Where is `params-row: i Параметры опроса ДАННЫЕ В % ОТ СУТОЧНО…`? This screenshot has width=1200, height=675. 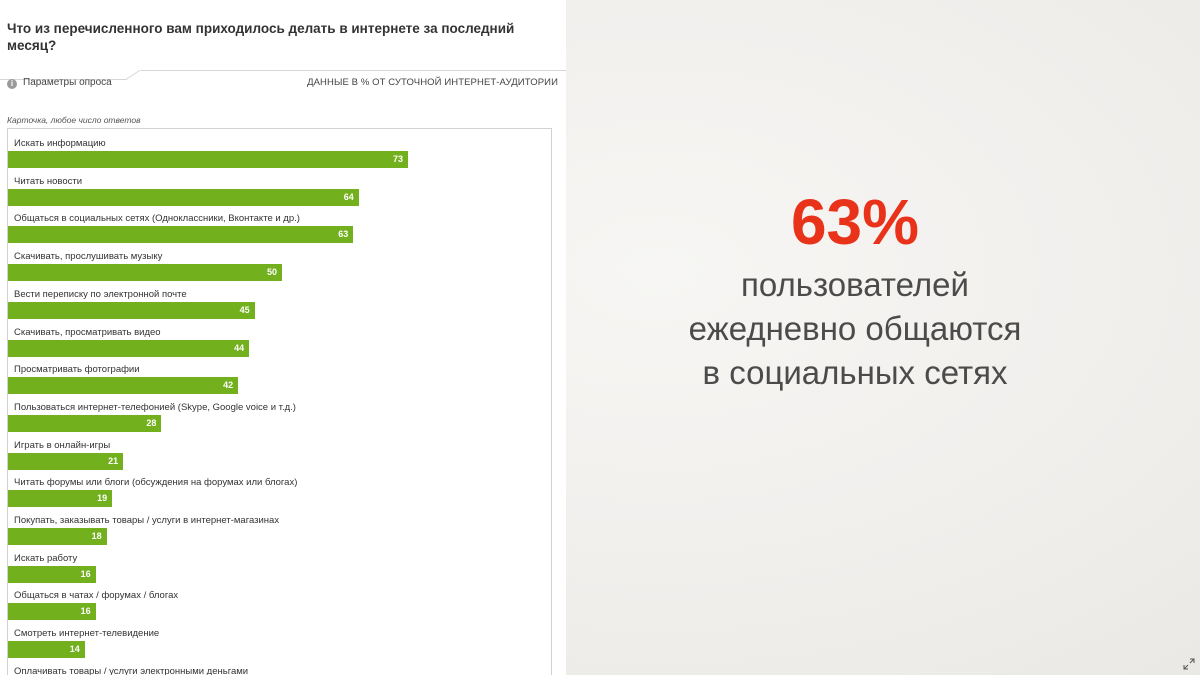 params-row: i Параметры опроса ДАННЫЕ В % ОТ СУТОЧНО… is located at coordinates (283, 84).